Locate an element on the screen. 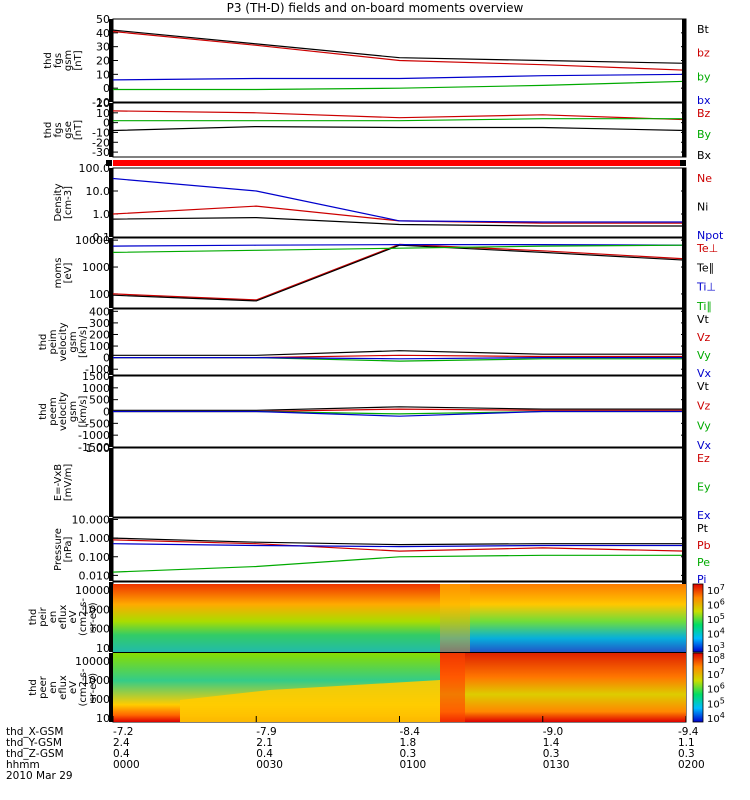 The height and width of the screenshot is (800, 750). y-axis-label-line: moms is located at coordinates (58, 273).